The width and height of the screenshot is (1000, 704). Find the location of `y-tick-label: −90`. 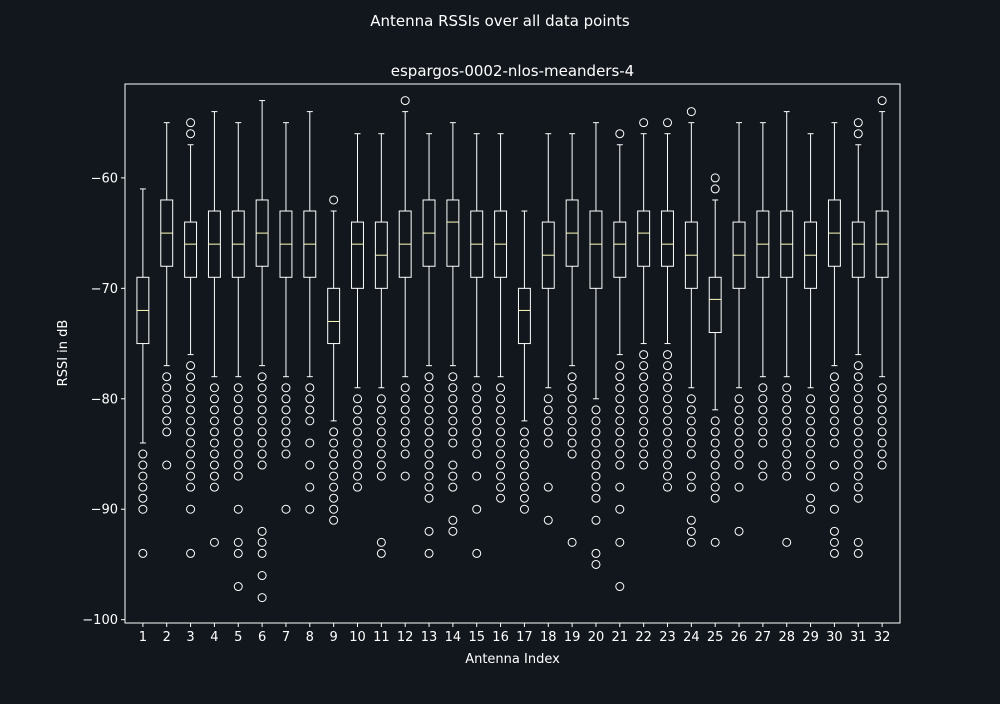

y-tick-label: −90 is located at coordinates (104, 510).